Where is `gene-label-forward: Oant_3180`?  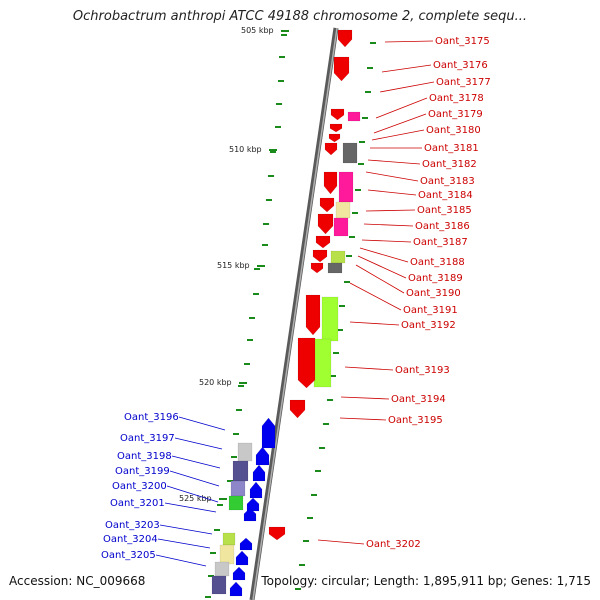 gene-label-forward: Oant_3180 is located at coordinates (453, 130).